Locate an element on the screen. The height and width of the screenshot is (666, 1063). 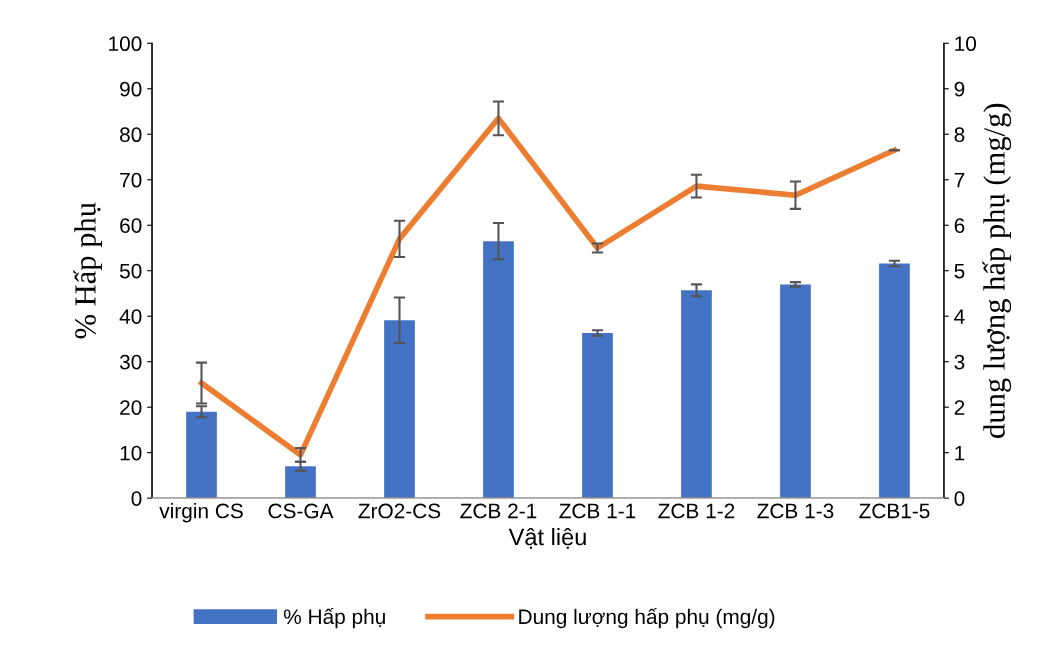
y-tick-label: 60 is located at coordinates (131, 225).